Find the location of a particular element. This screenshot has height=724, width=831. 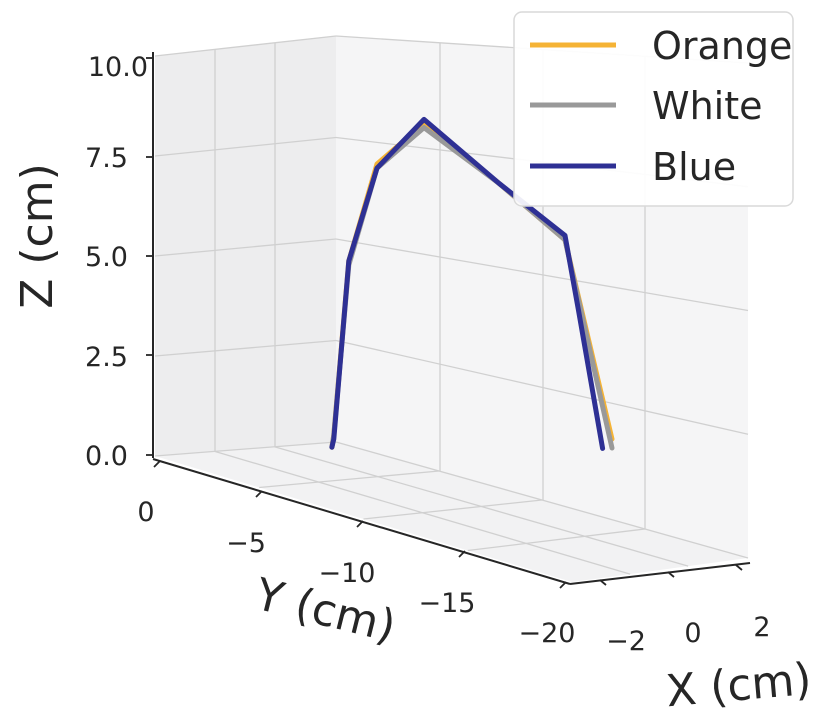

legend-label-orange: Orange is located at coordinates (722, 46).